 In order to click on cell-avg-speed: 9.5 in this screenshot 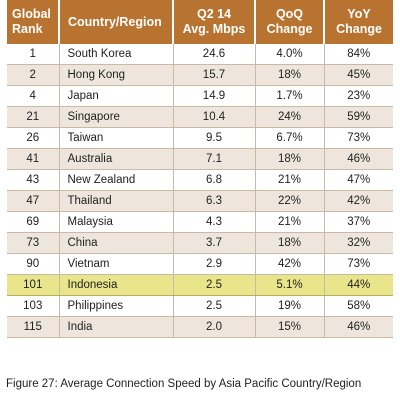, I will do `click(214, 138)`.